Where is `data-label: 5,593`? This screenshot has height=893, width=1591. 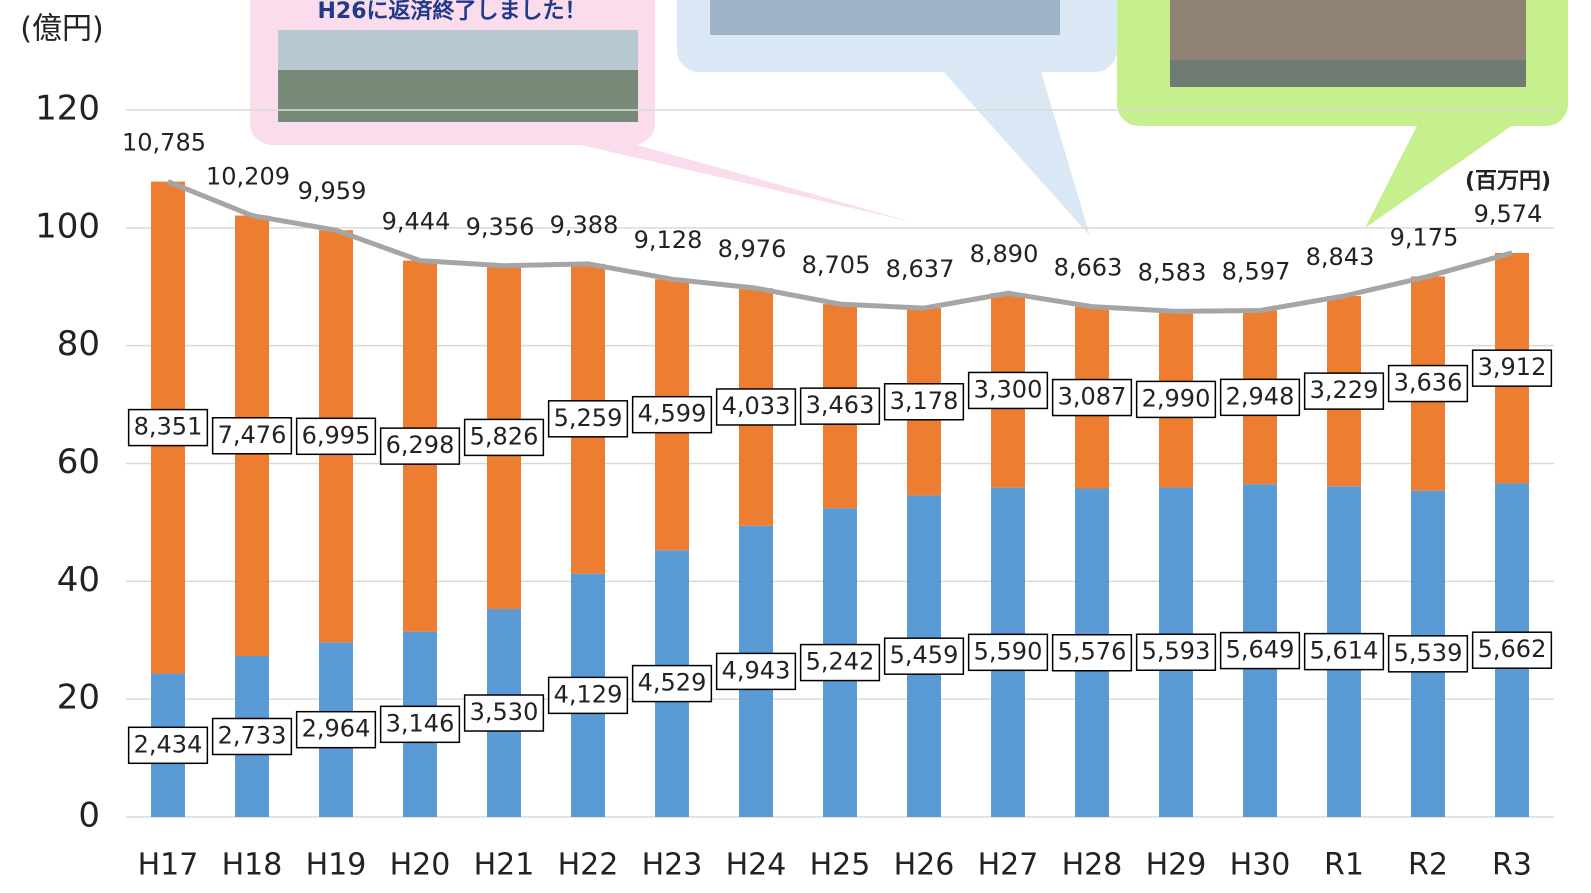 data-label: 5,593 is located at coordinates (1176, 651).